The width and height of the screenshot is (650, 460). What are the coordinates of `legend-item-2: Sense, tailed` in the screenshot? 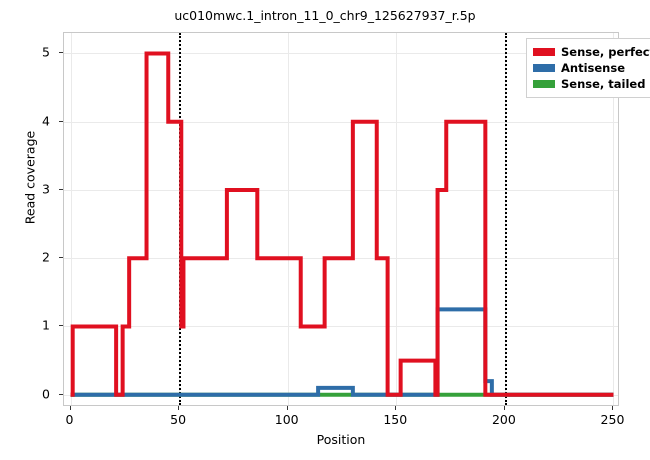 It's located at (591, 84).